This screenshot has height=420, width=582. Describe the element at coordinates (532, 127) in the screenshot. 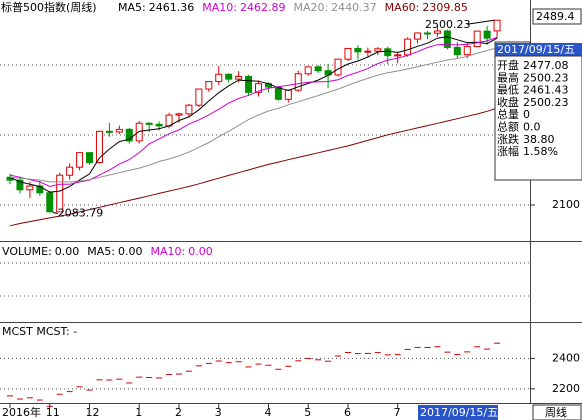

I see `info-value: 0.0` at that location.